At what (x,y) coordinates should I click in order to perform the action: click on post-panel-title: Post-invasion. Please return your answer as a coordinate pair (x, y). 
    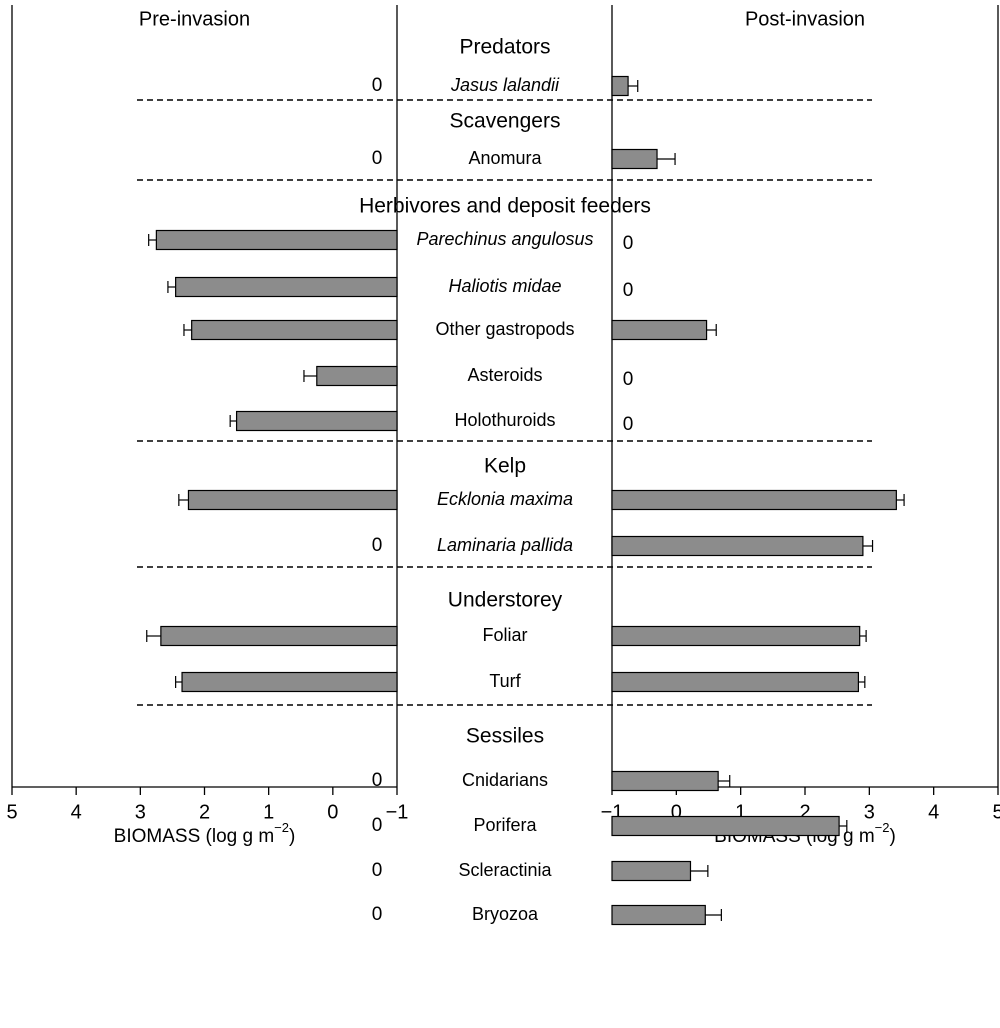
    Looking at the image, I should click on (805, 19).